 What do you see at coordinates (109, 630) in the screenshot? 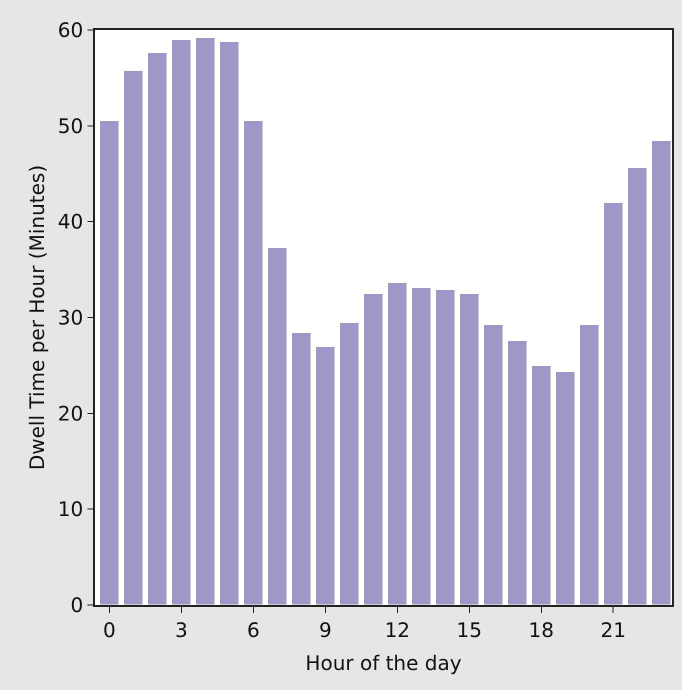
I see `x-tick-label: 0` at bounding box center [109, 630].